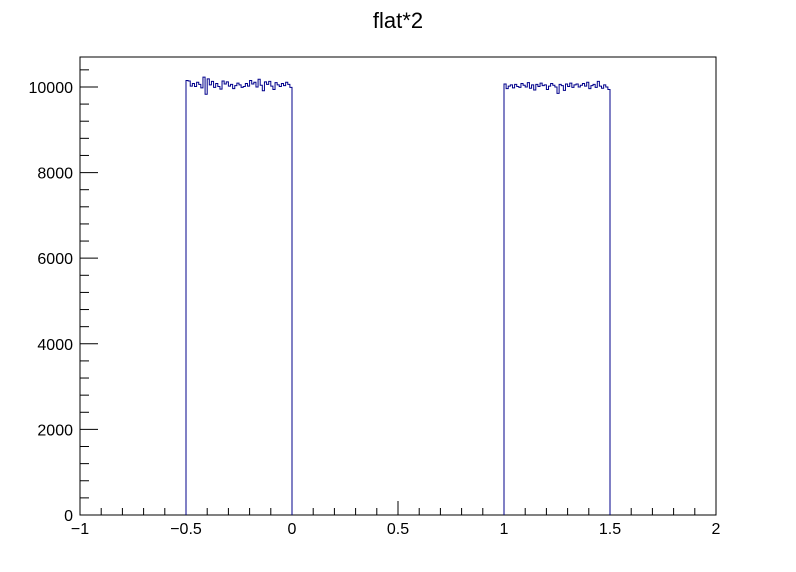  What do you see at coordinates (504, 529) in the screenshot?
I see `x-tick-label: 1` at bounding box center [504, 529].